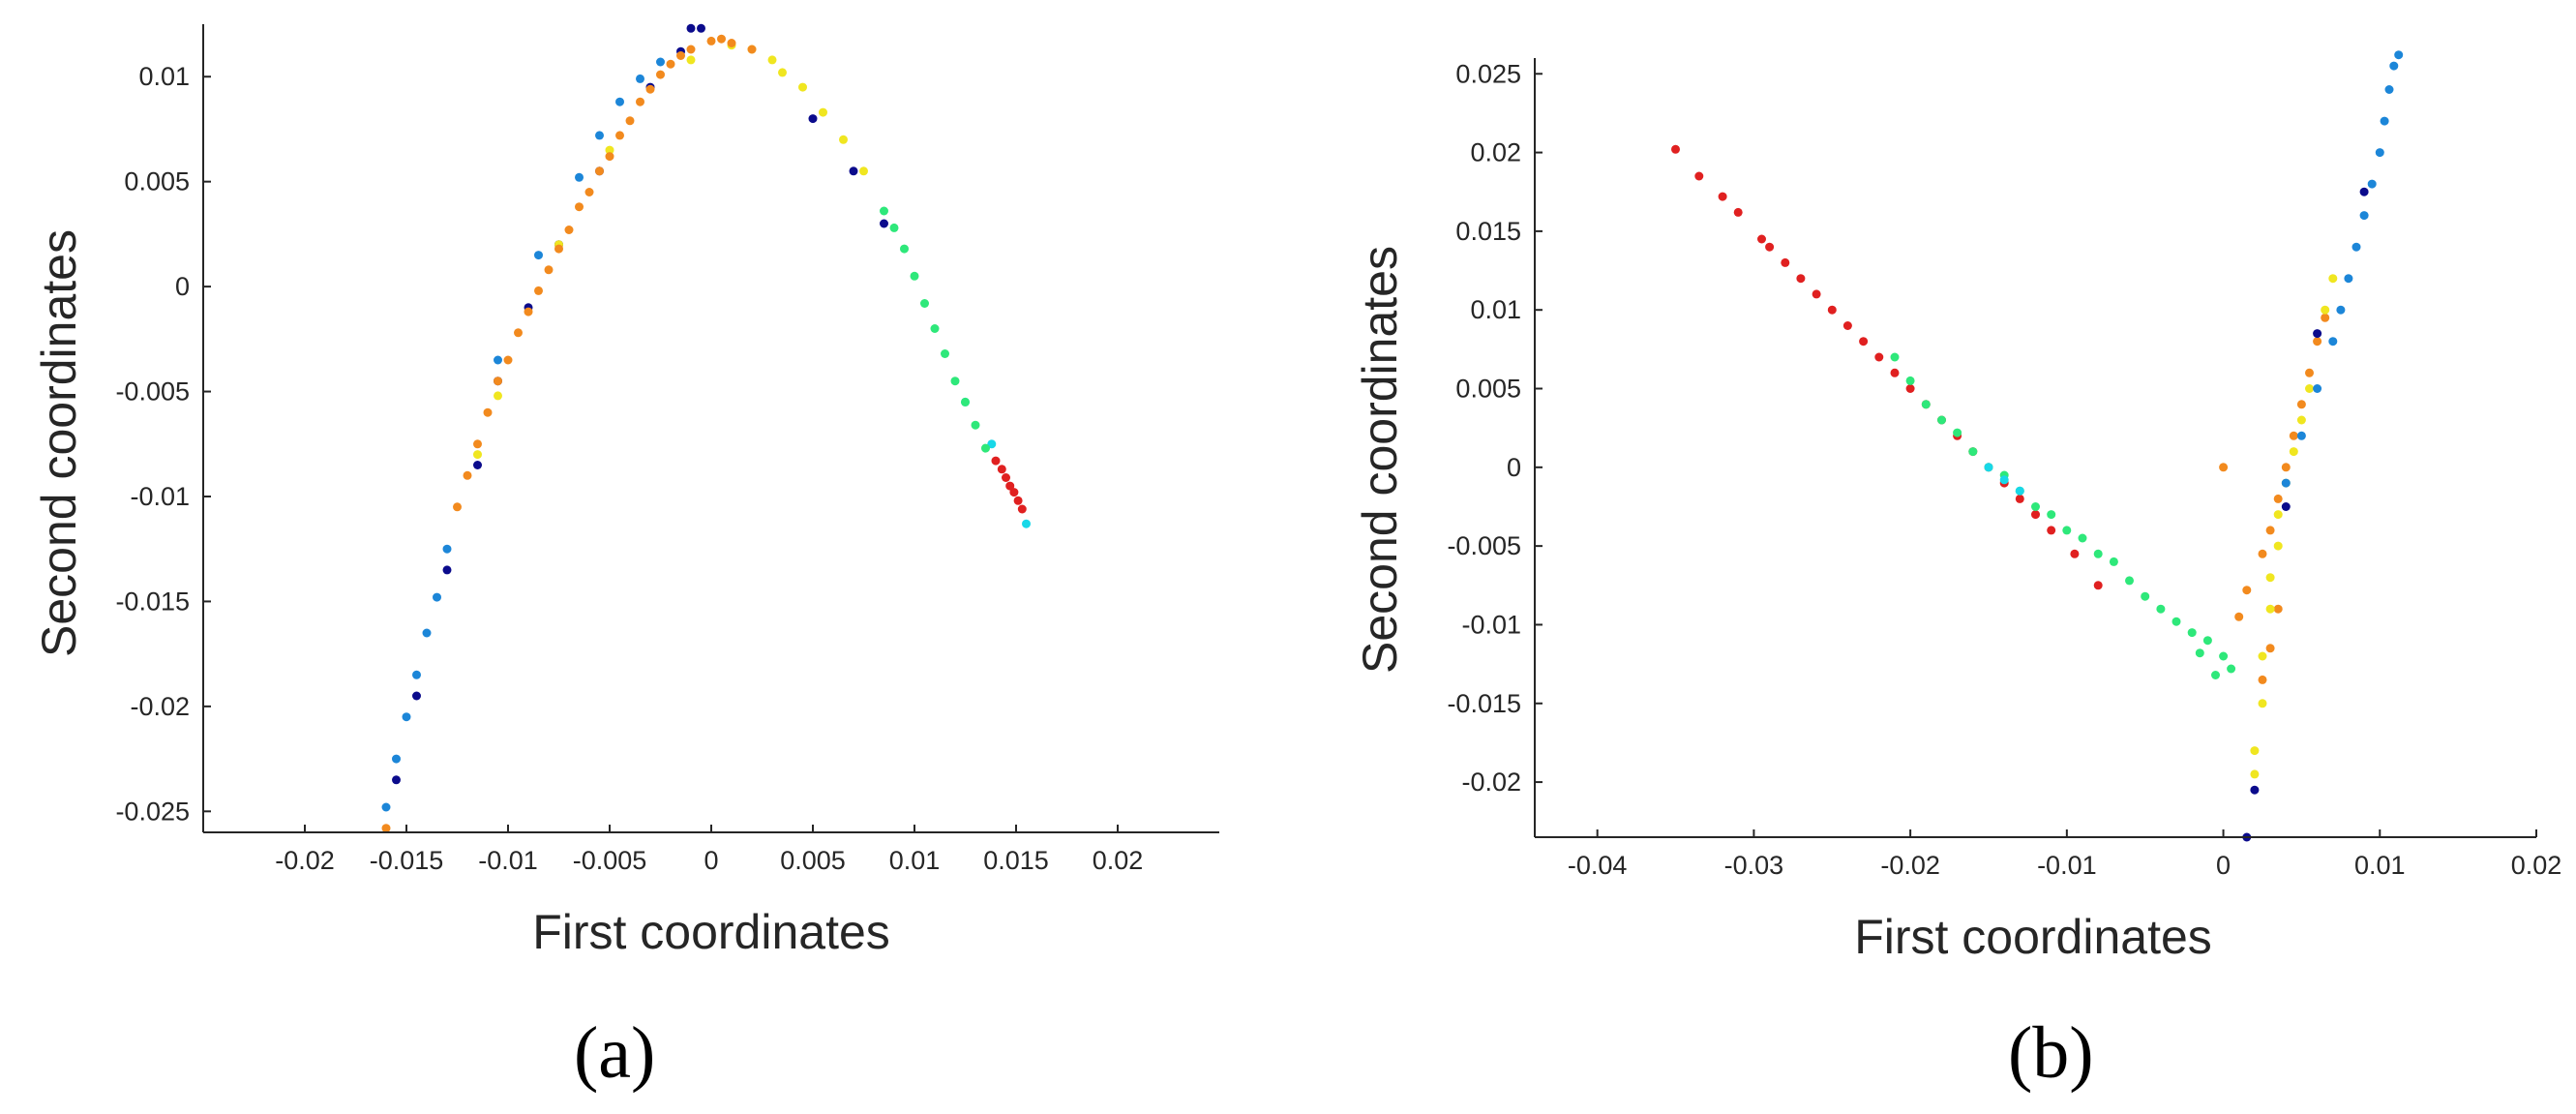 This screenshot has height=1114, width=2576. Describe the element at coordinates (1491, 782) in the screenshot. I see `panel-b-ytick-label-0: -0.02` at that location.